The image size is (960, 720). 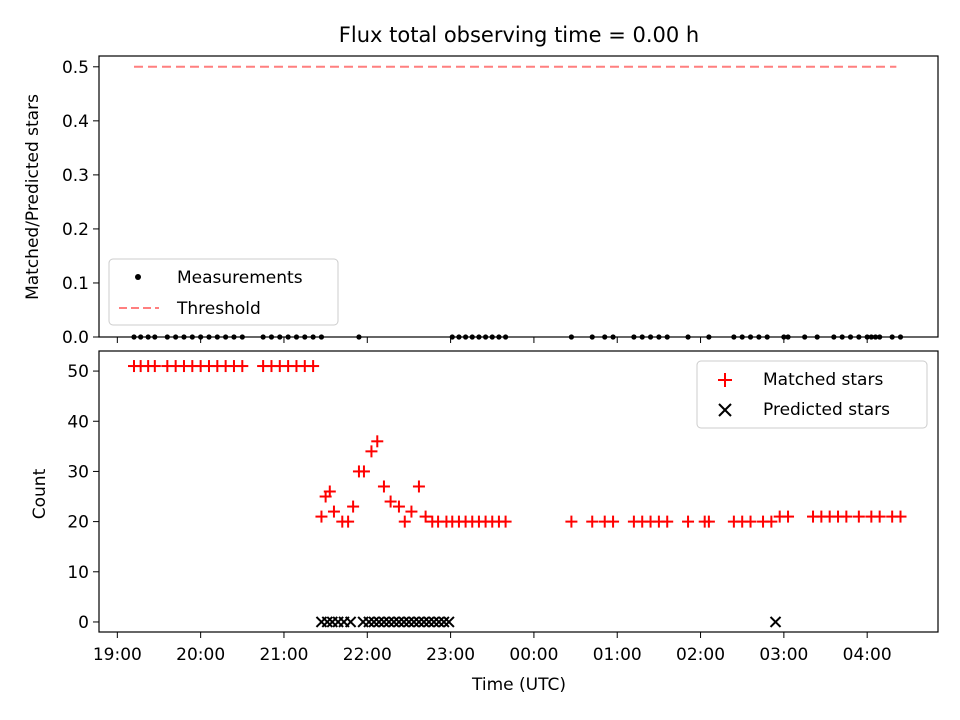 What do you see at coordinates (75, 284) in the screenshot?
I see `top-y-tick-label: 0.1` at bounding box center [75, 284].